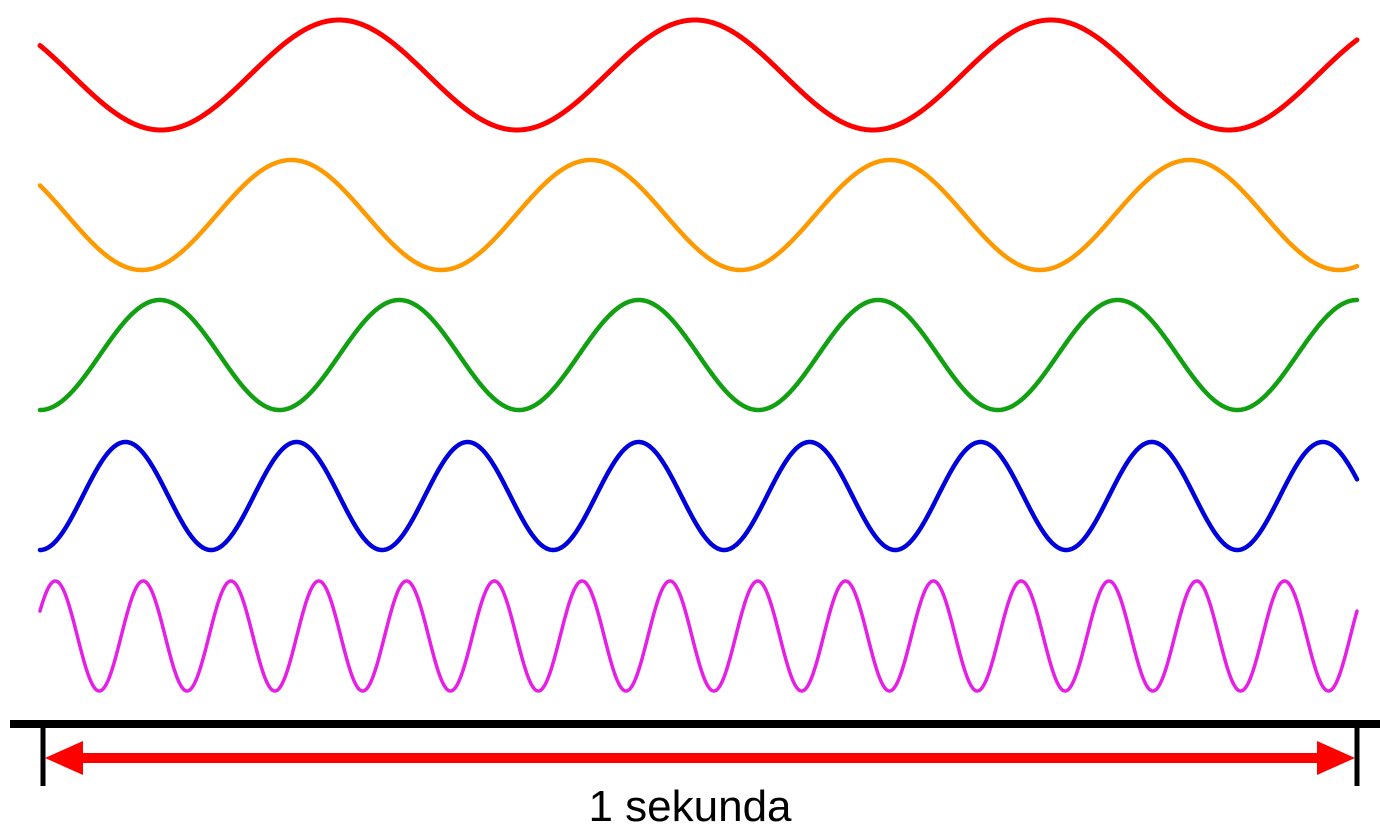 This screenshot has width=1380, height=833. Describe the element at coordinates (64, 758) in the screenshot. I see `duration-arrow-left-head` at that location.